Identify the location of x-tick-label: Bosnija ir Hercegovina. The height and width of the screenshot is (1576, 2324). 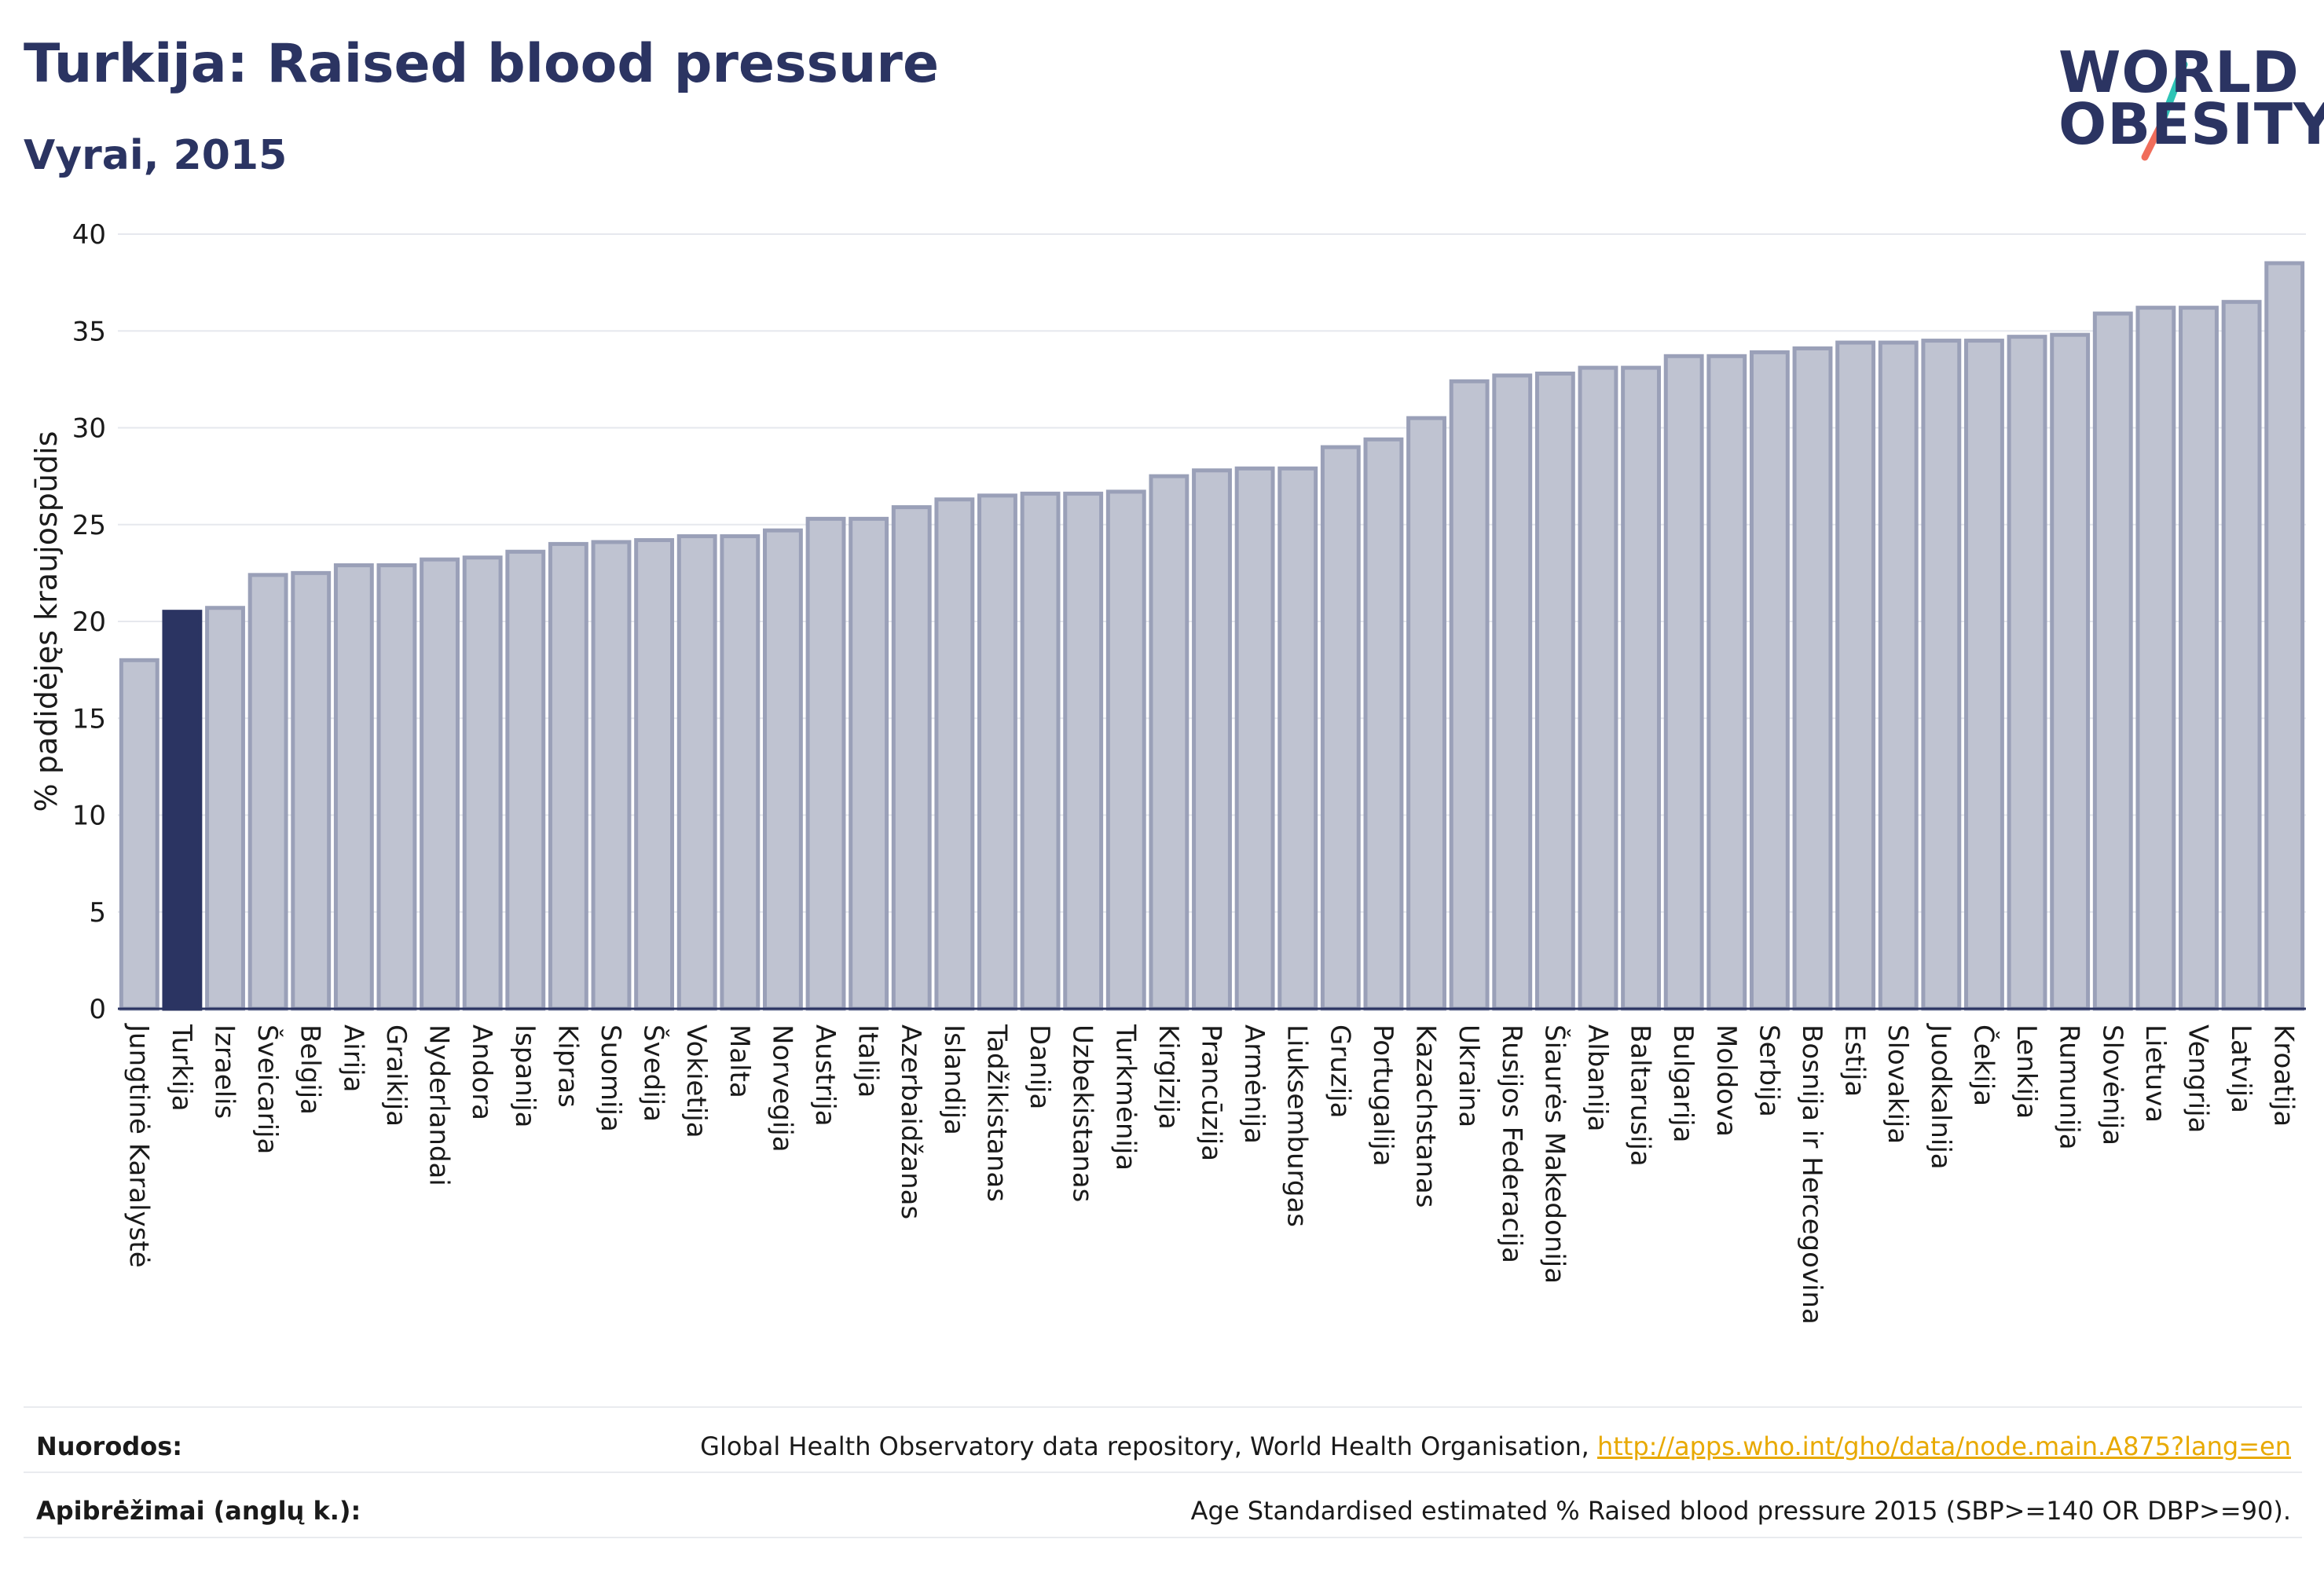
(1811, 1174).